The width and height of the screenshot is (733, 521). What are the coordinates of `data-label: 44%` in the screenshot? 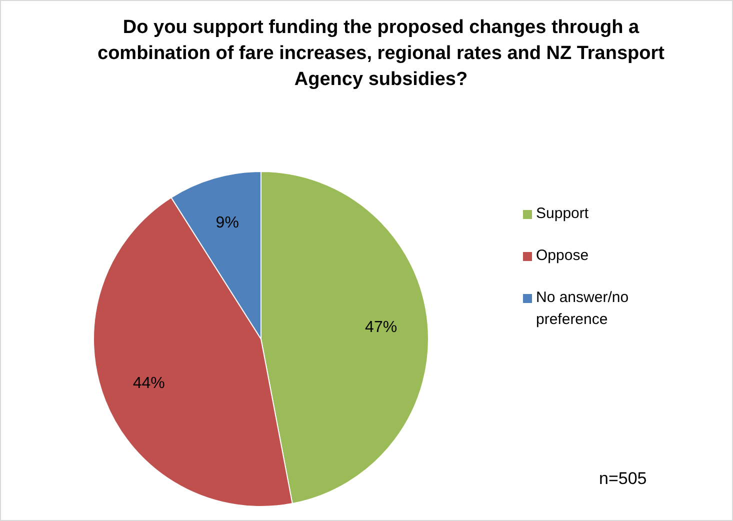 It's located at (148, 383).